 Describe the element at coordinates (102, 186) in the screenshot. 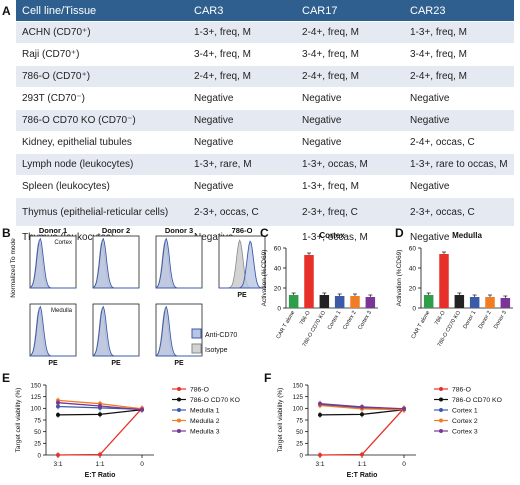

I see `table-cell: Spleen (leukocytes)` at that location.